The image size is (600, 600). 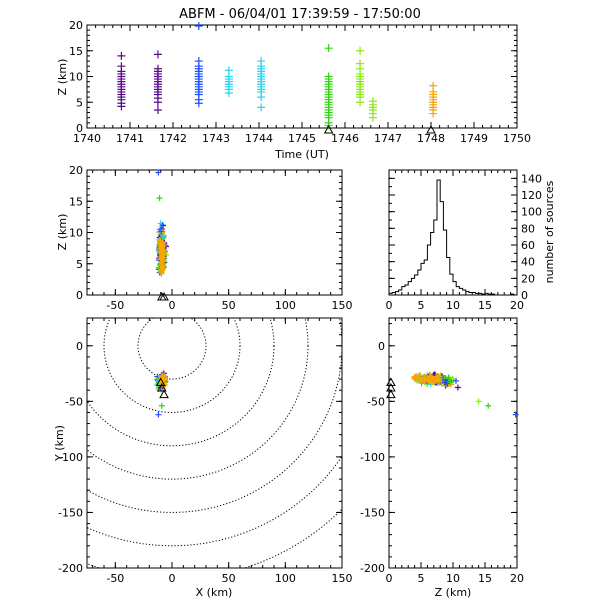 I want to click on y-axis-label: Y (km), so click(x=59, y=443).